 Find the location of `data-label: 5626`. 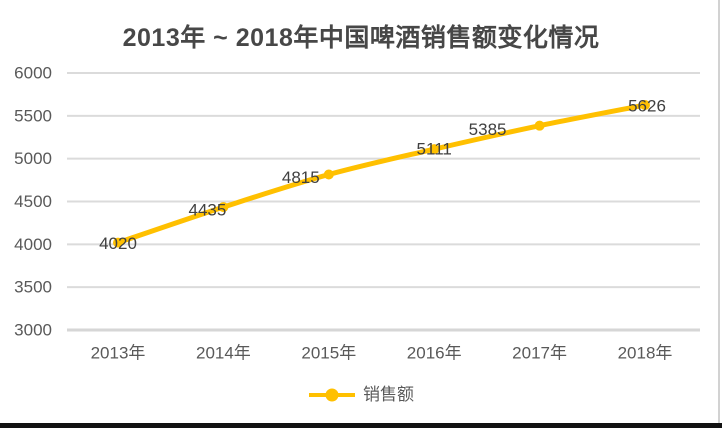

data-label: 5626 is located at coordinates (647, 106).